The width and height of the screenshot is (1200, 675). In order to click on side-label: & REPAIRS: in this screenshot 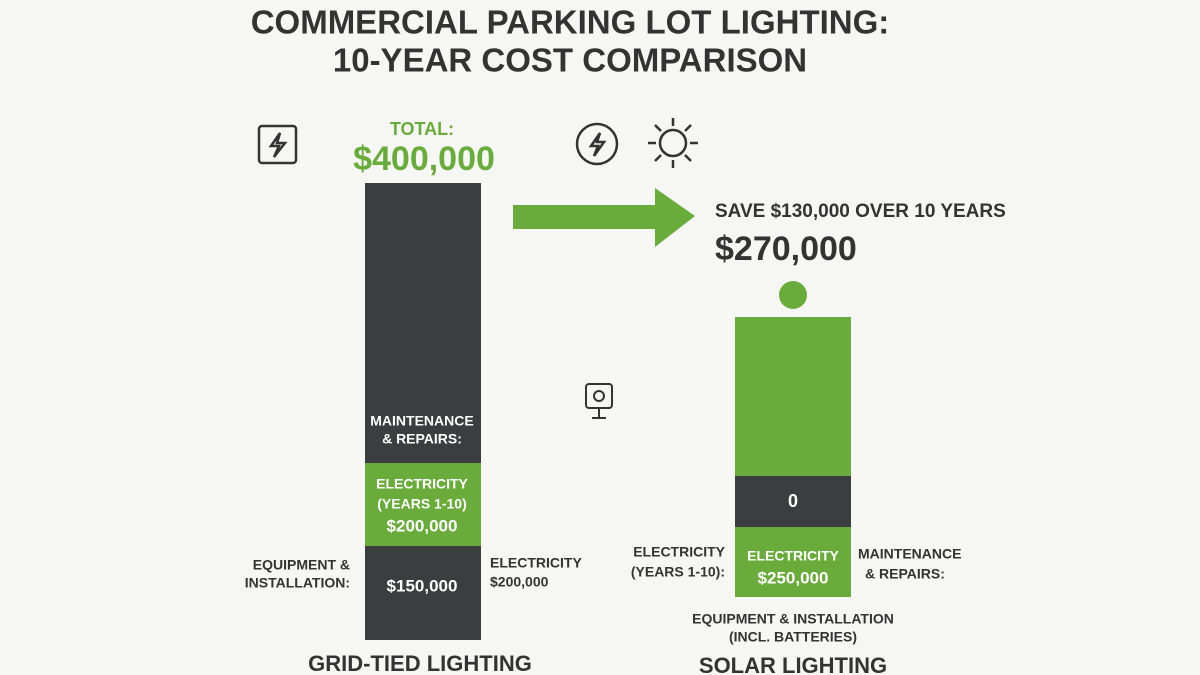, I will do `click(905, 574)`.